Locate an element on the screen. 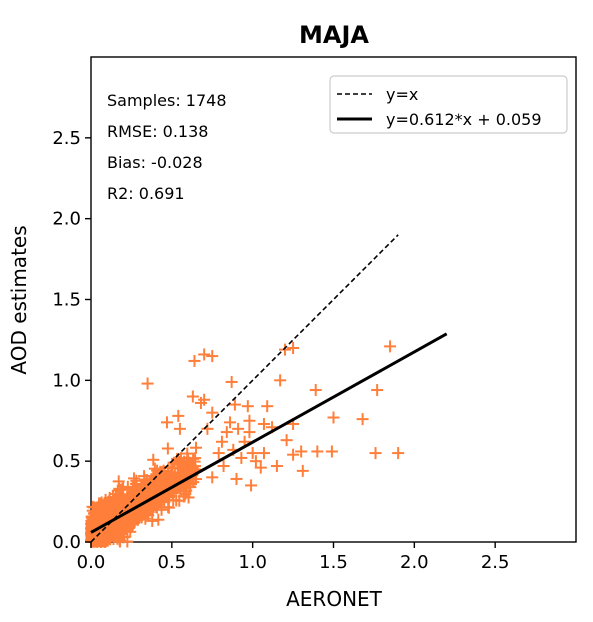 This screenshot has height=622, width=593. x-axis-label: AERONET is located at coordinates (334, 599).